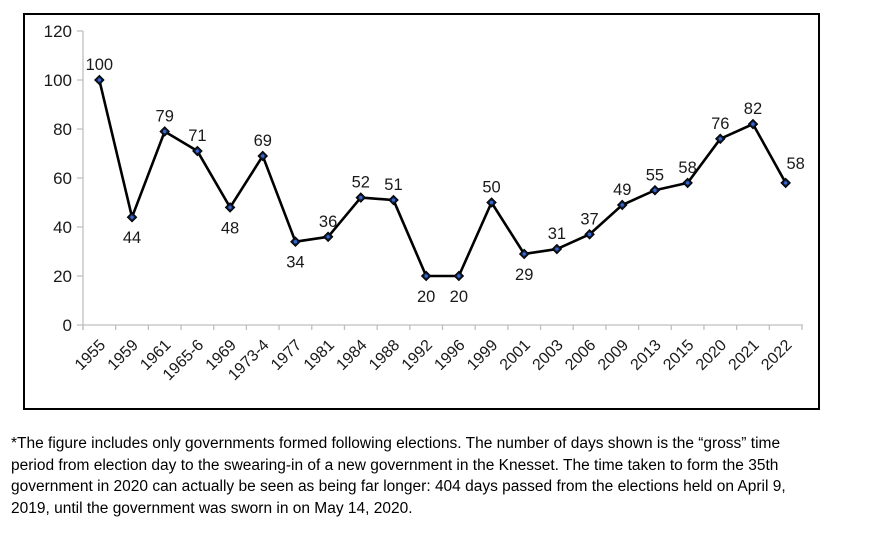  I want to click on x-tick-label: 1977, so click(286, 355).